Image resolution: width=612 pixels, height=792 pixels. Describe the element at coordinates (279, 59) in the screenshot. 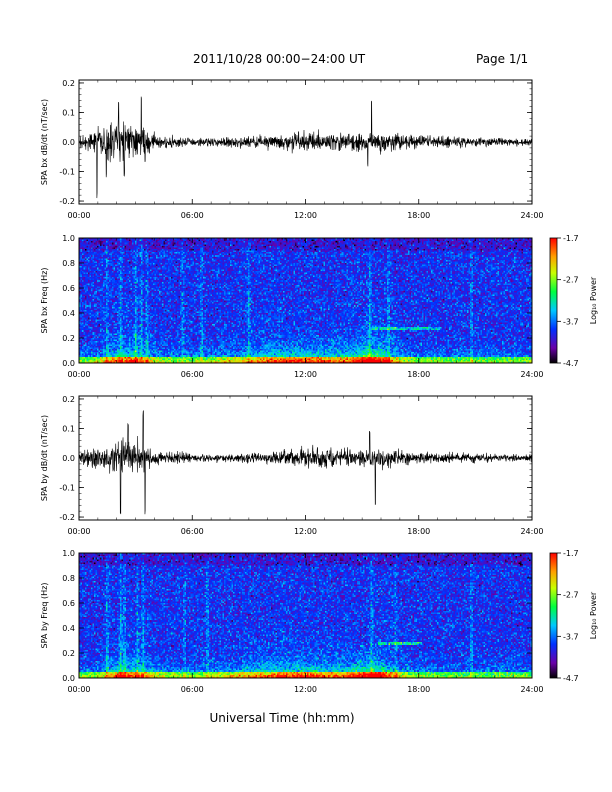

I see `chart-title: 2011/10/28 00:00−24:00 UT` at that location.